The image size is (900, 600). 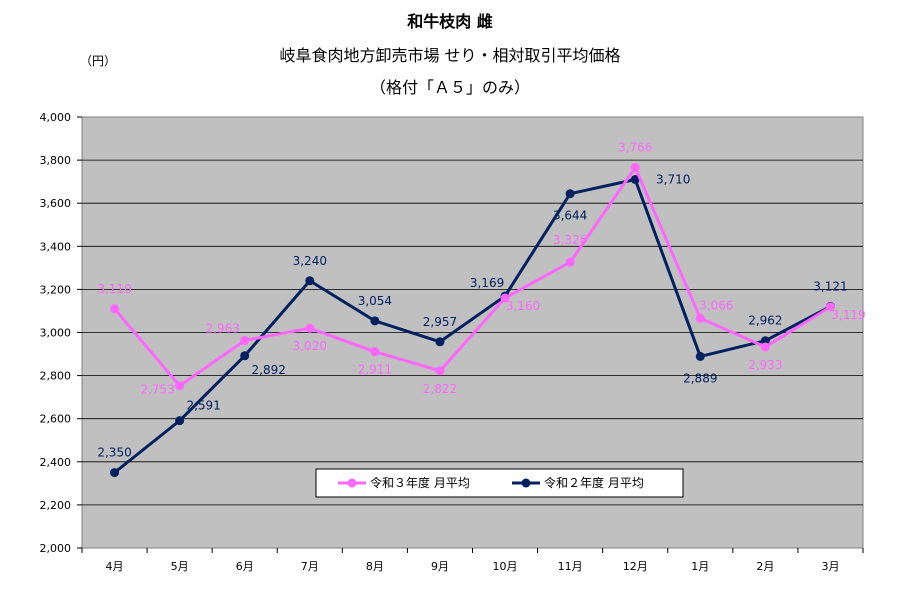 I want to click on legend-box, so click(x=499, y=483).